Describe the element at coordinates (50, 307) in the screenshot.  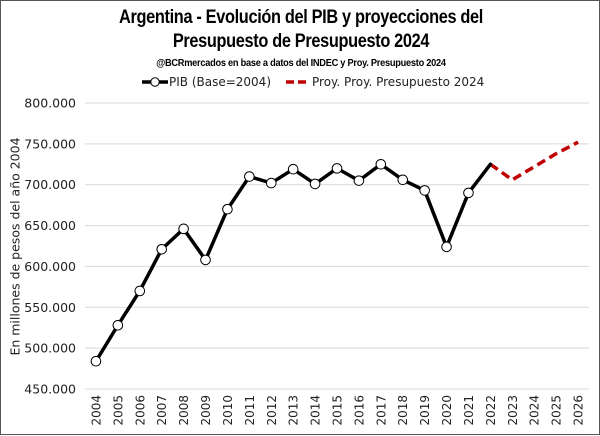
I see `y-tick-label: 550.000` at that location.